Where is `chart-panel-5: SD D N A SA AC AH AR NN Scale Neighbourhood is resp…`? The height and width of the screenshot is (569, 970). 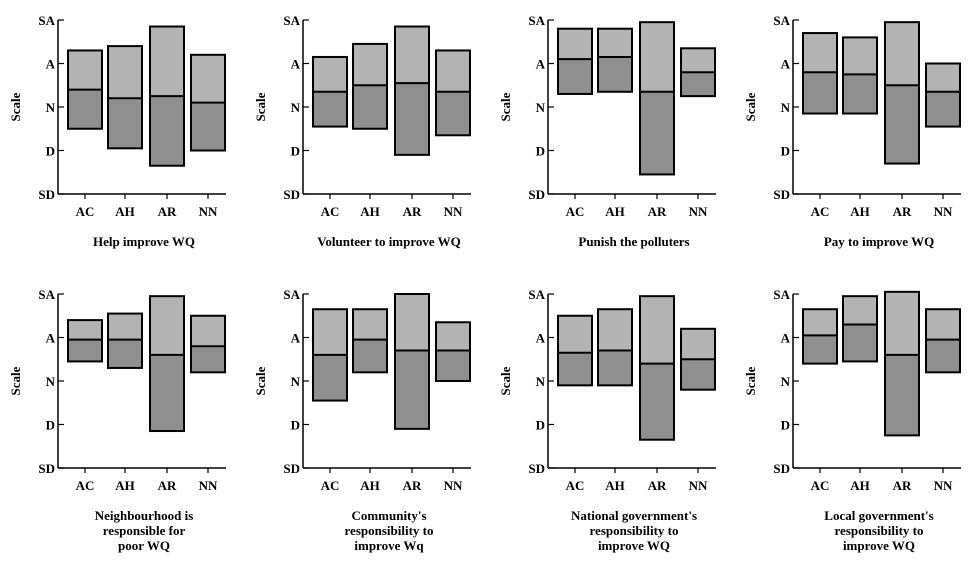 chart-panel-5: SD D N A SA AC AH AR NN Scale Neighbourhood is resp… is located at coordinates (117, 420).